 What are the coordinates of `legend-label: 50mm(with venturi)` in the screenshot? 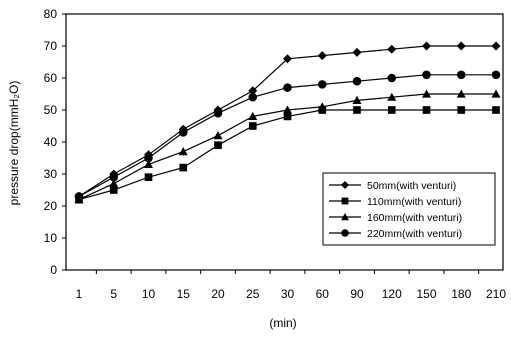 It's located at (411, 186).